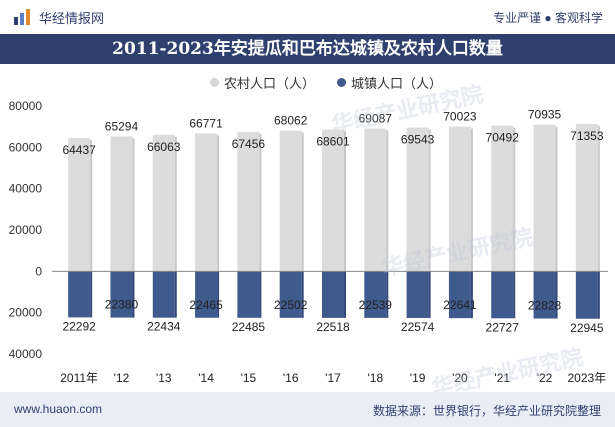 This screenshot has width=615, height=427. What do you see at coordinates (586, 378) in the screenshot?
I see `x-tick-label: 2023年` at bounding box center [586, 378].